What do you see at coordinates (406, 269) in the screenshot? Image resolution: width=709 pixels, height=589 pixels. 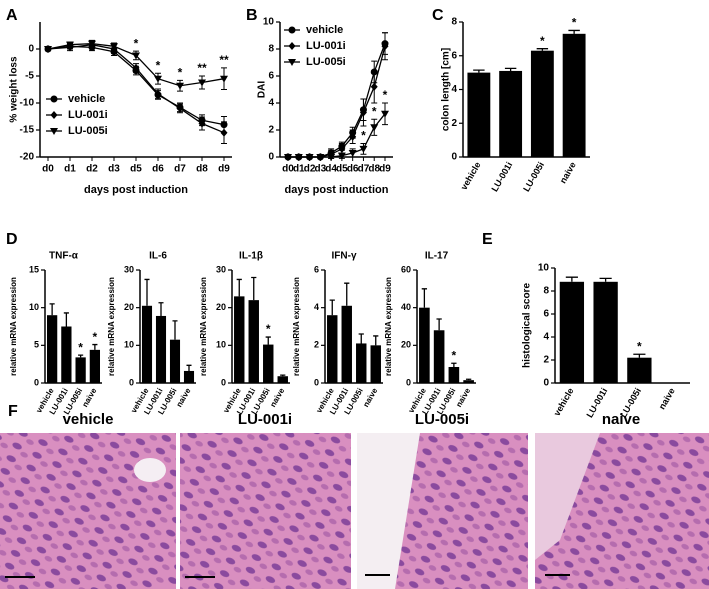 I see `y-tick-label: 60` at bounding box center [406, 269].